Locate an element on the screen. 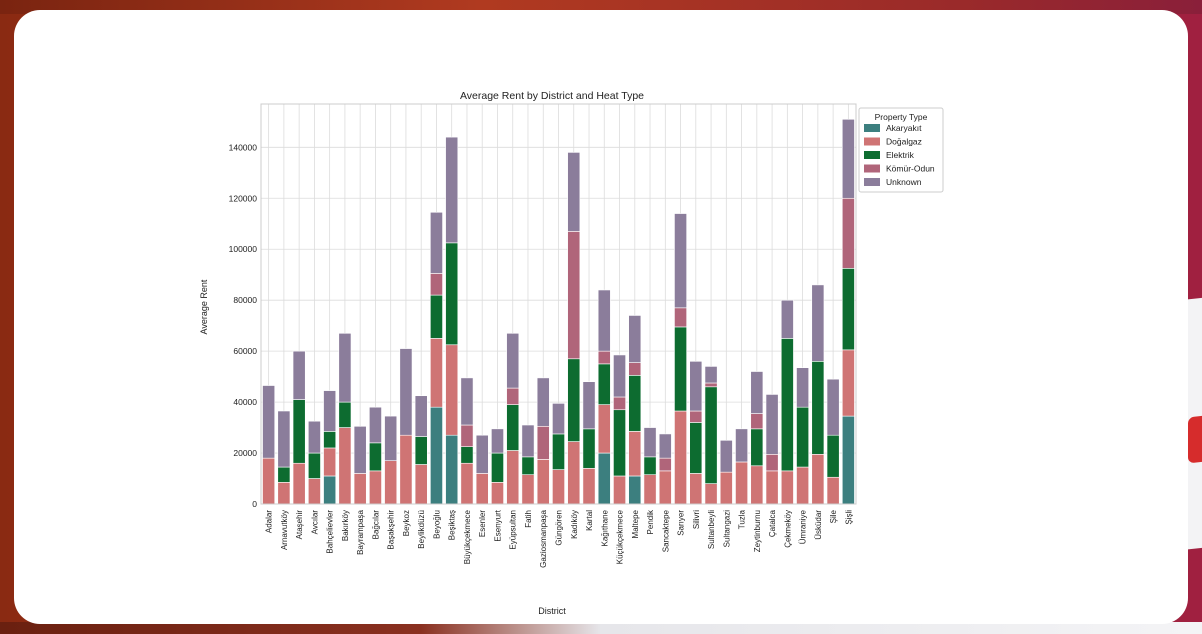 This screenshot has height=634, width=1202. x-tick-label: Büyükçekmece is located at coordinates (467, 536).